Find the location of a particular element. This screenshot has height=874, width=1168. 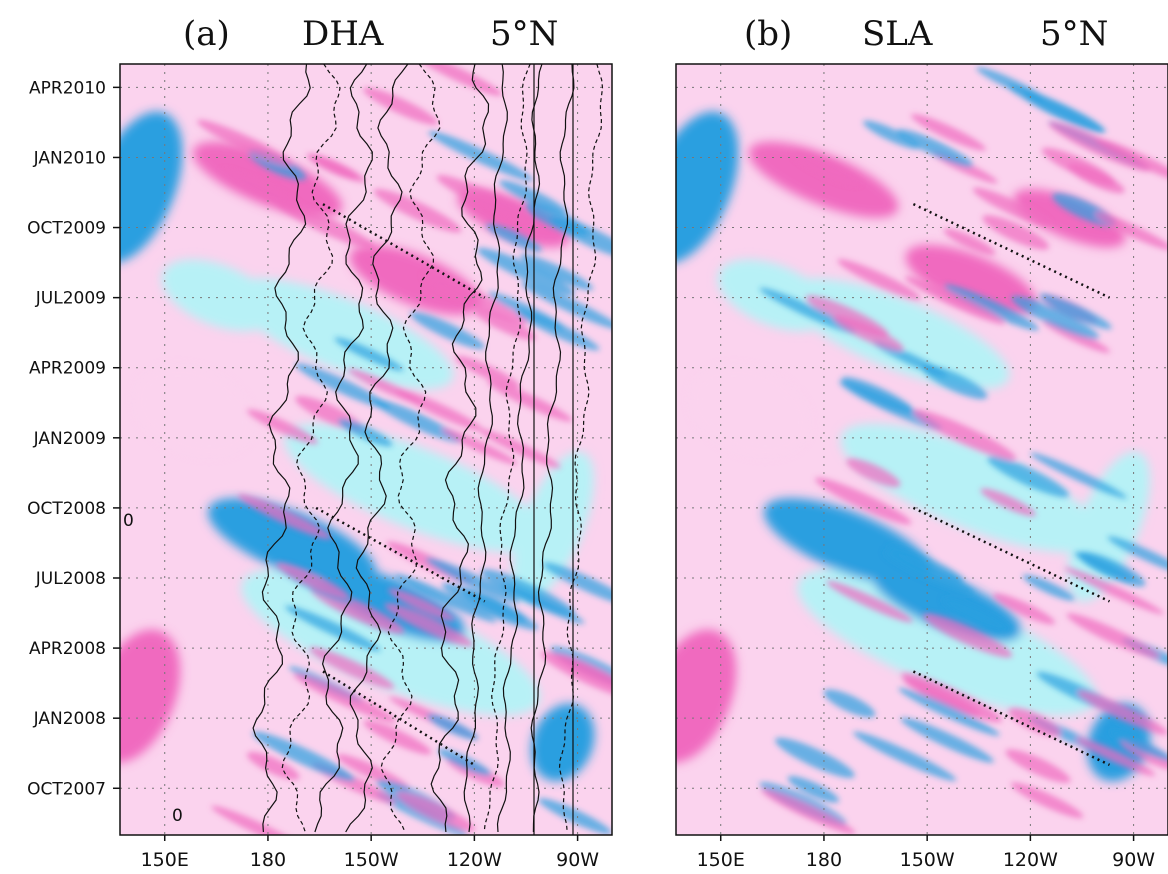

panel-b-title: (b) SLA 5°N is located at coordinates (926, 34).